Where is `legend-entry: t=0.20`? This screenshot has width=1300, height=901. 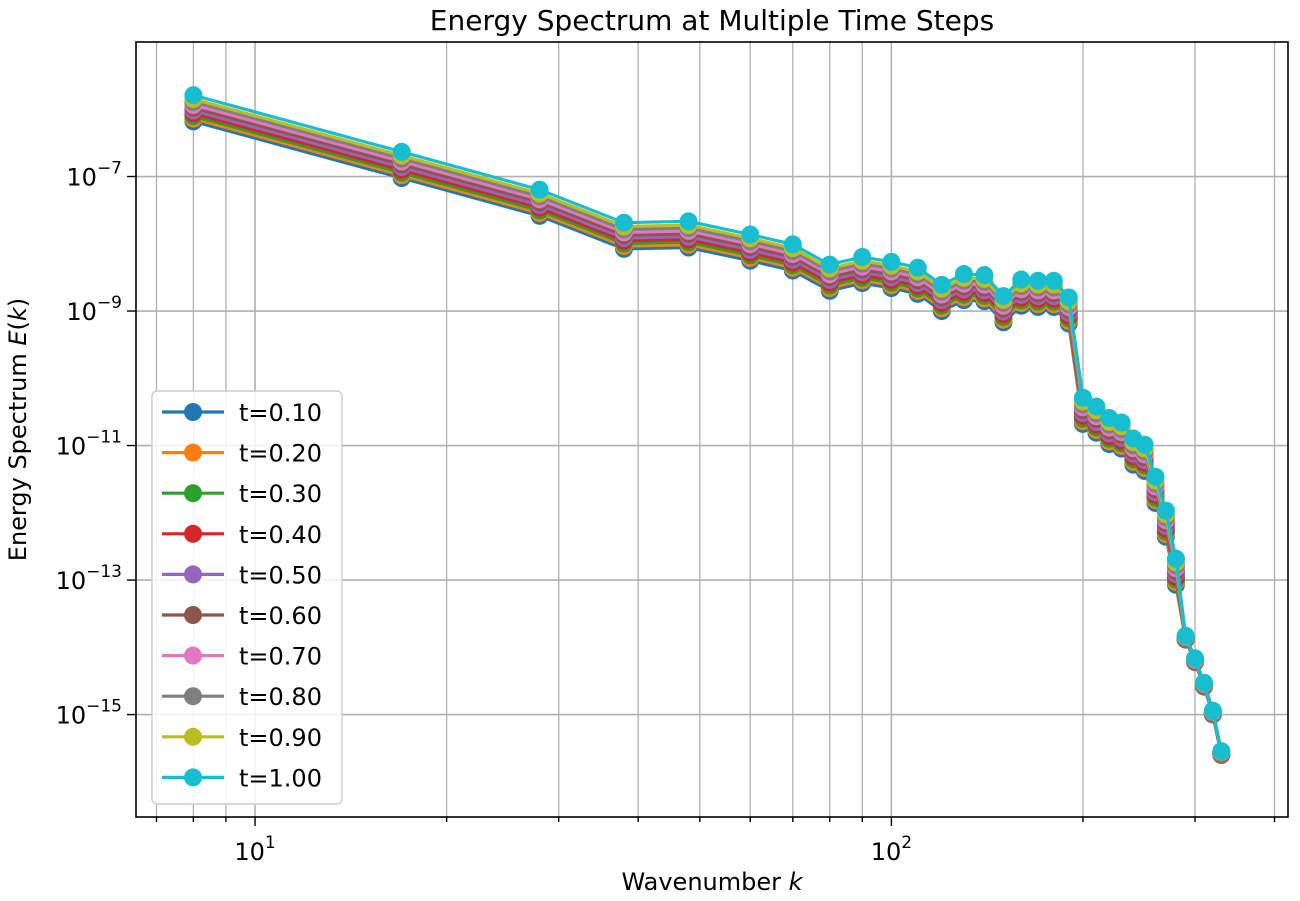
legend-entry: t=0.20 is located at coordinates (242, 454).